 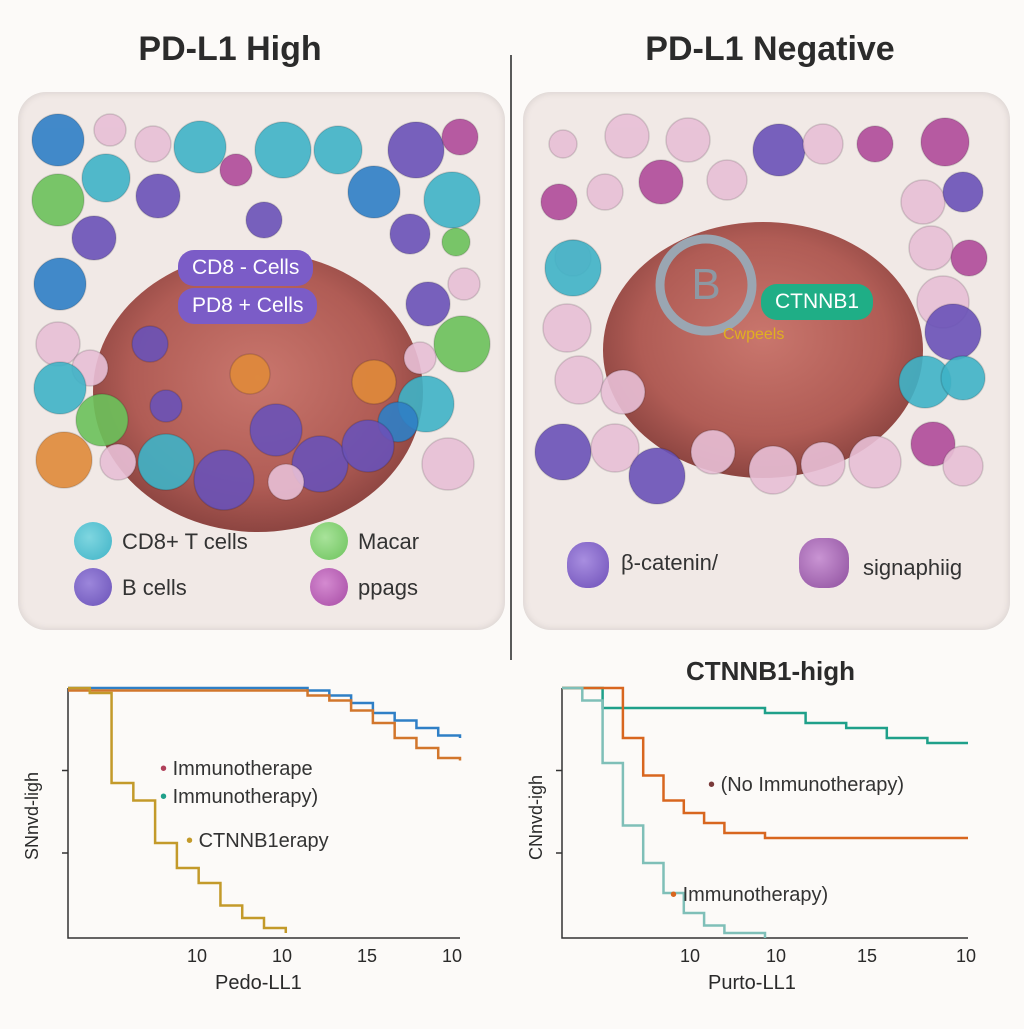 What do you see at coordinates (536, 817) in the screenshot?
I see `right-y-axis-label: CNnvd-igh` at bounding box center [536, 817].